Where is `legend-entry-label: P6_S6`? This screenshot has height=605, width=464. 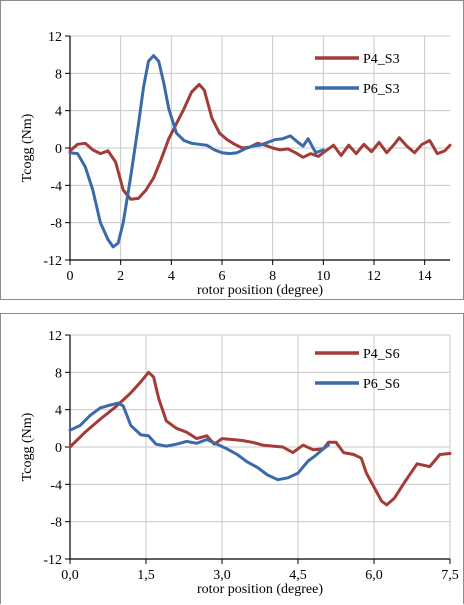
legend-entry-label: P6_S6 is located at coordinates (381, 384).